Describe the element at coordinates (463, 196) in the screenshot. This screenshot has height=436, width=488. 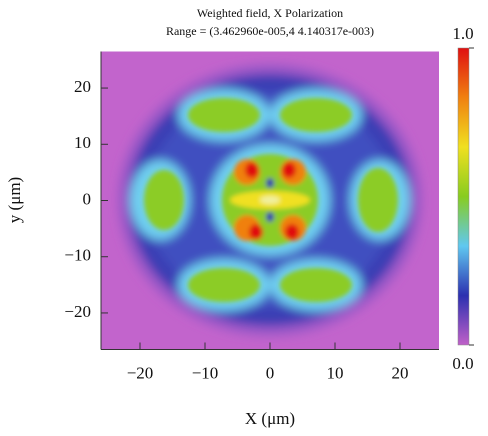
I see `colorbar` at that location.